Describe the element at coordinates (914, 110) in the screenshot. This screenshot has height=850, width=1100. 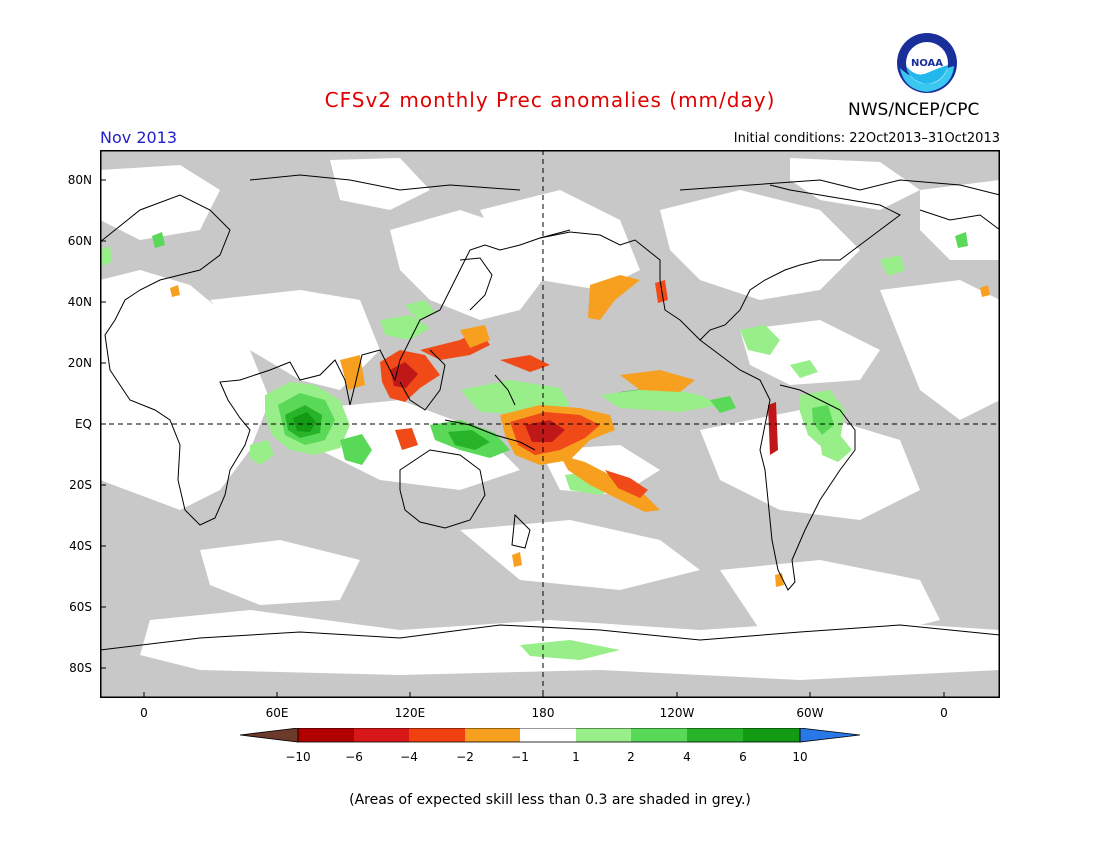
I see `agency-label: NWS/NCEP/CPC` at that location.